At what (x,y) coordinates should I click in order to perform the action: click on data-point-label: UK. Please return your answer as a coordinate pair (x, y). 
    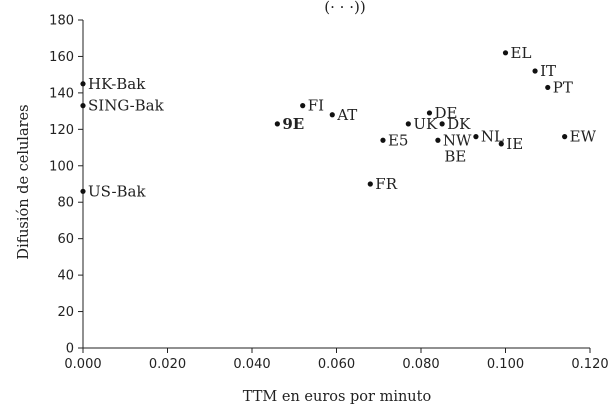
    Looking at the image, I should click on (425, 124).